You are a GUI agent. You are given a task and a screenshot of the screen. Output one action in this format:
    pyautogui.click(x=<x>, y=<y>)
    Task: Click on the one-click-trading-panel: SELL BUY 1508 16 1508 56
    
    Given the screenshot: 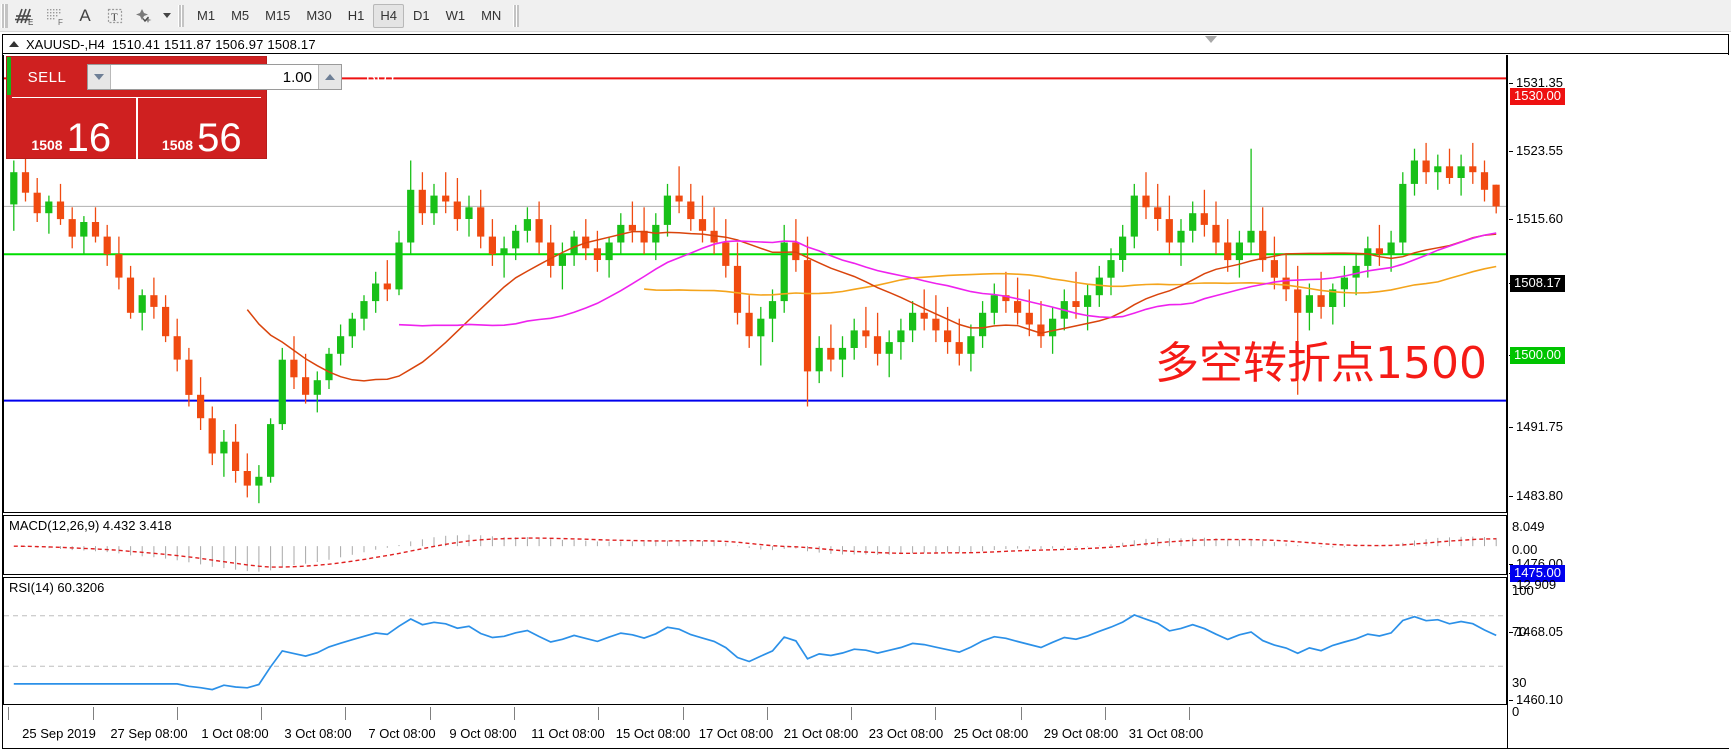 What is the action you would take?
    pyautogui.click(x=202, y=107)
    